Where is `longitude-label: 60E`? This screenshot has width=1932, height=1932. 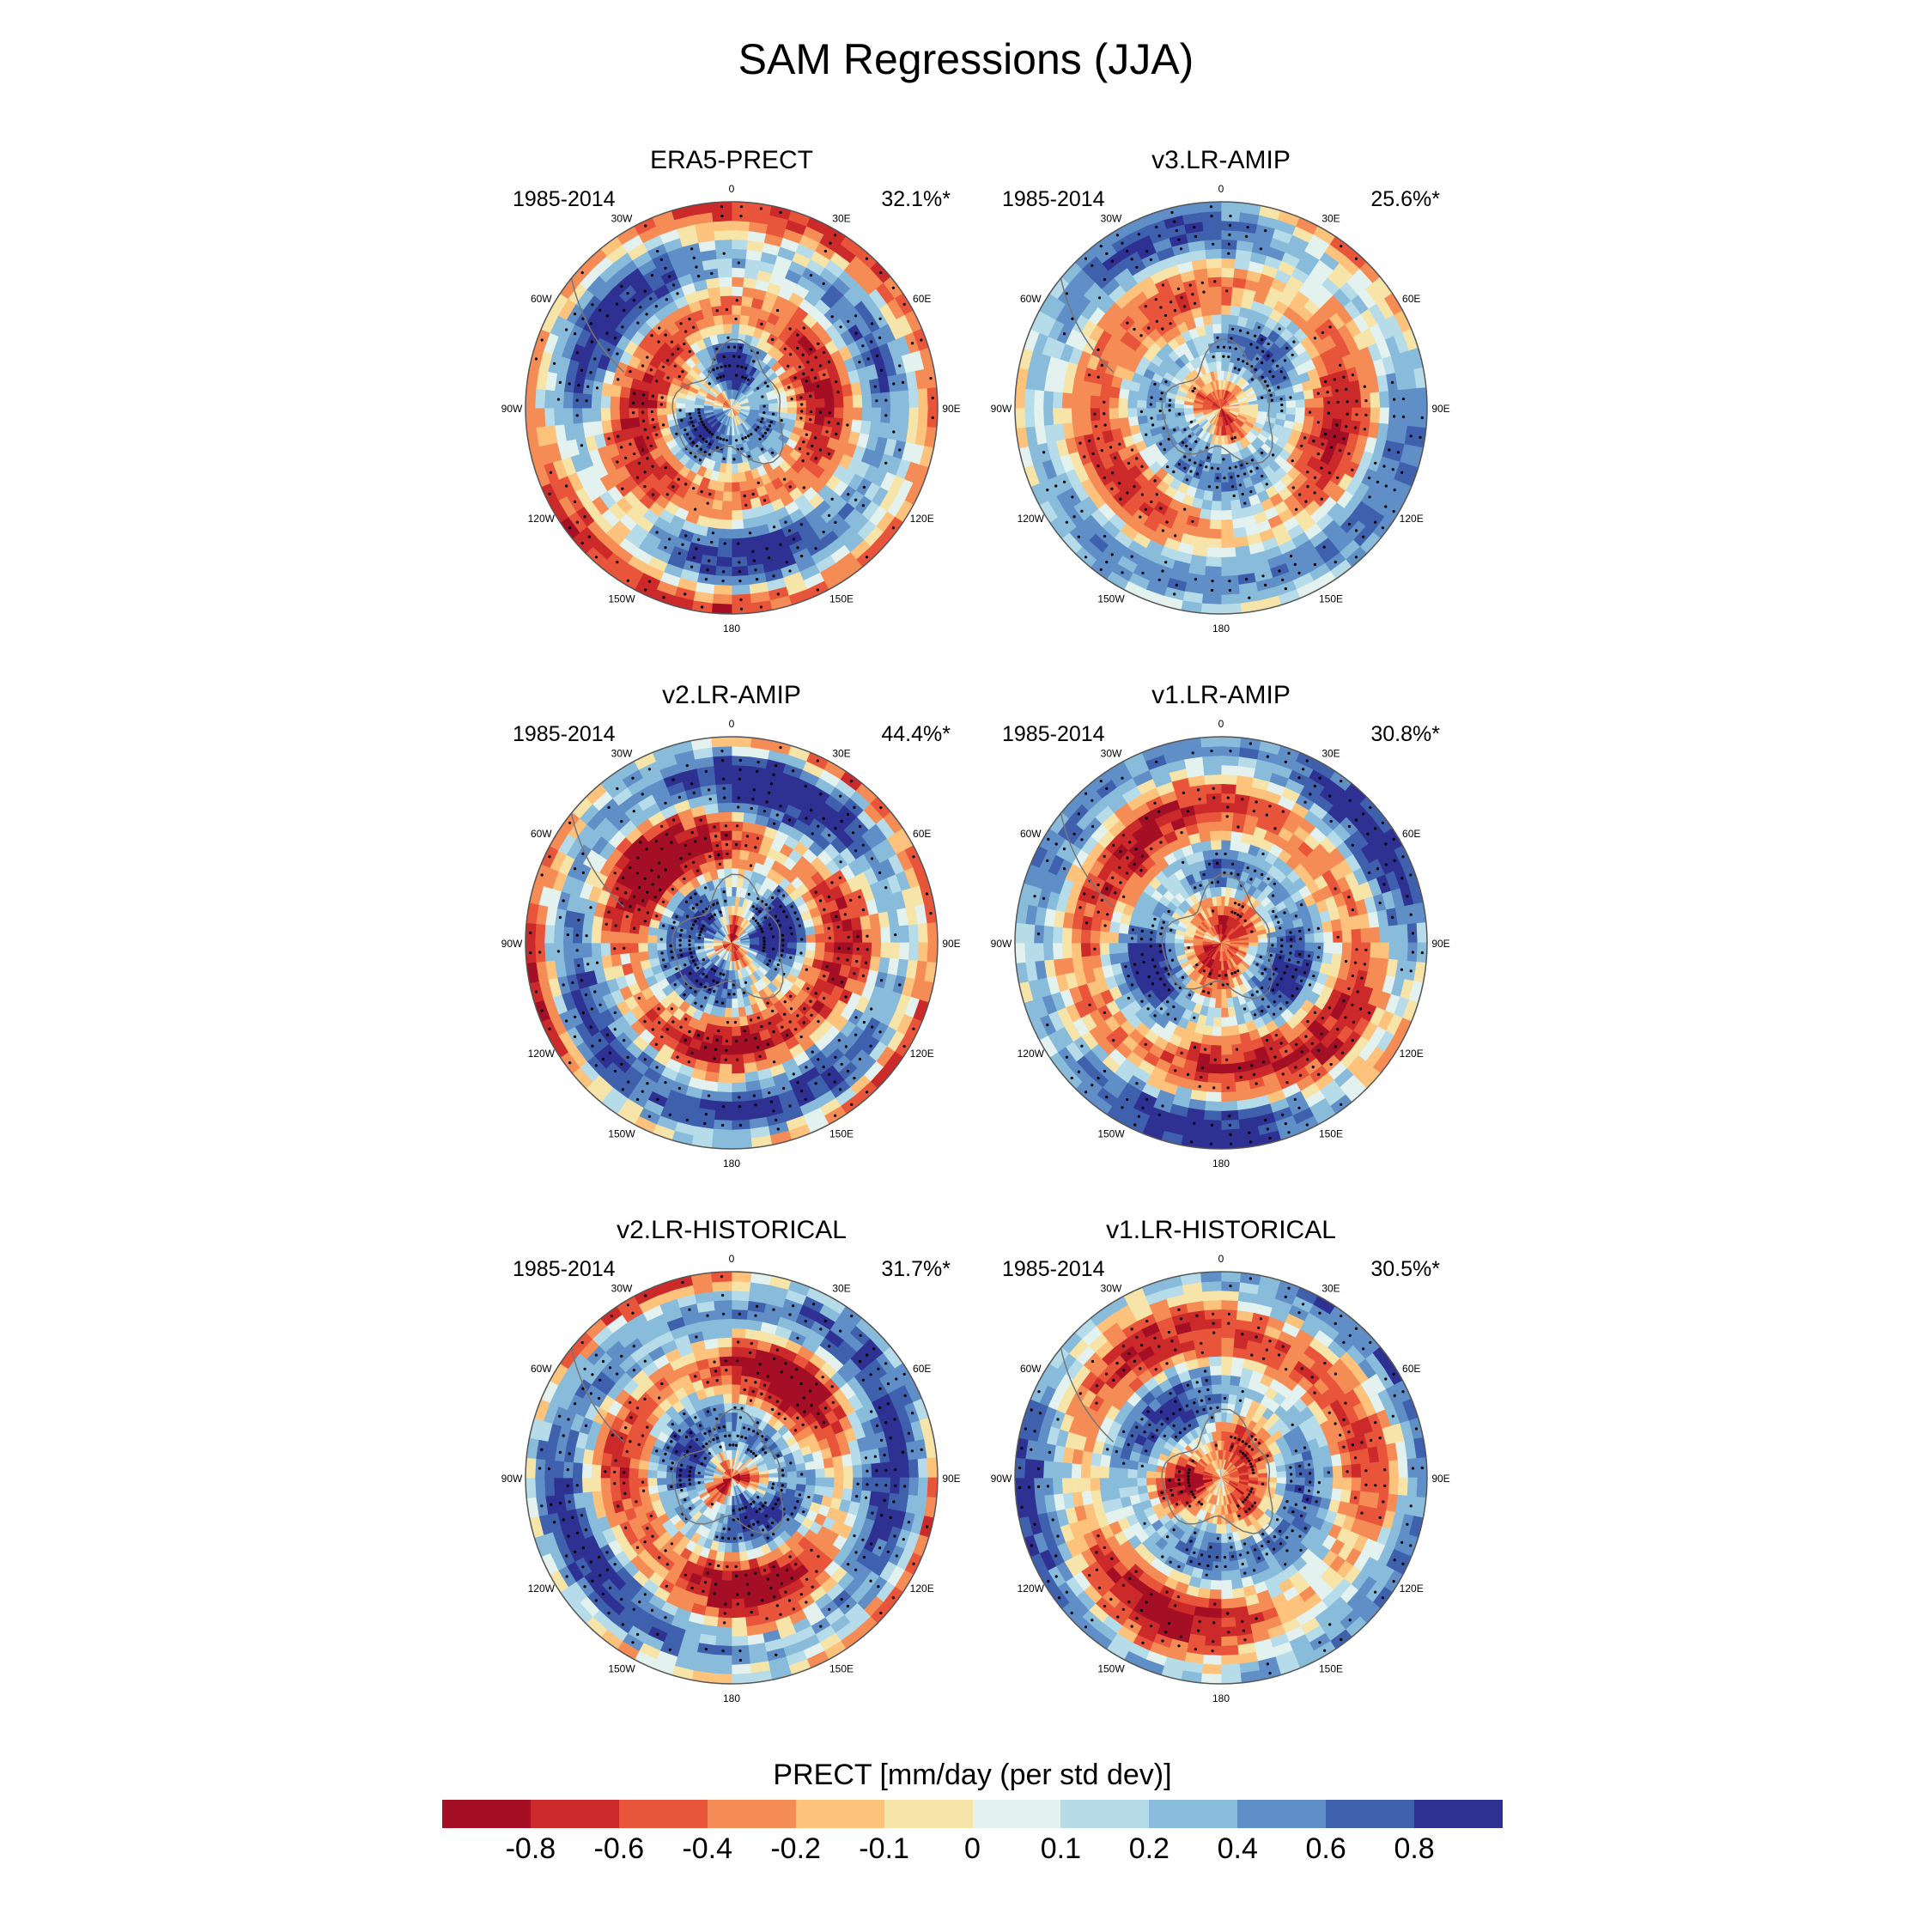
longitude-label: 60E is located at coordinates (922, 299).